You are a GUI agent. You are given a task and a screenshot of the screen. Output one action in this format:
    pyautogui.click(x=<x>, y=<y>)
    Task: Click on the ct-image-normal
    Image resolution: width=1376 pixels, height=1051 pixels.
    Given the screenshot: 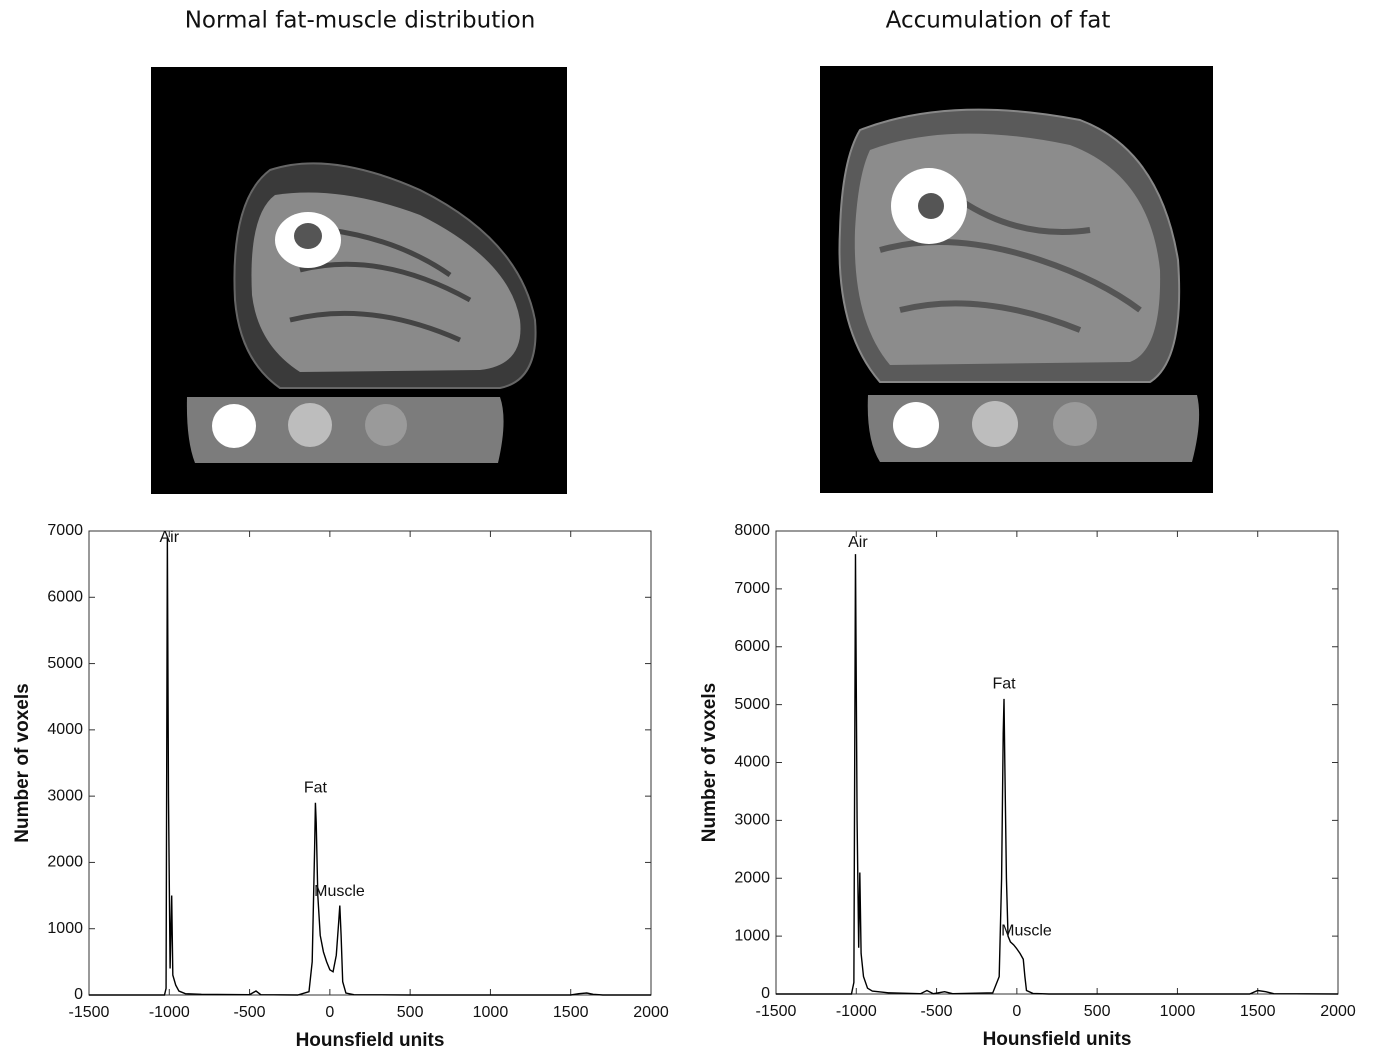 What is the action you would take?
    pyautogui.click(x=359, y=280)
    